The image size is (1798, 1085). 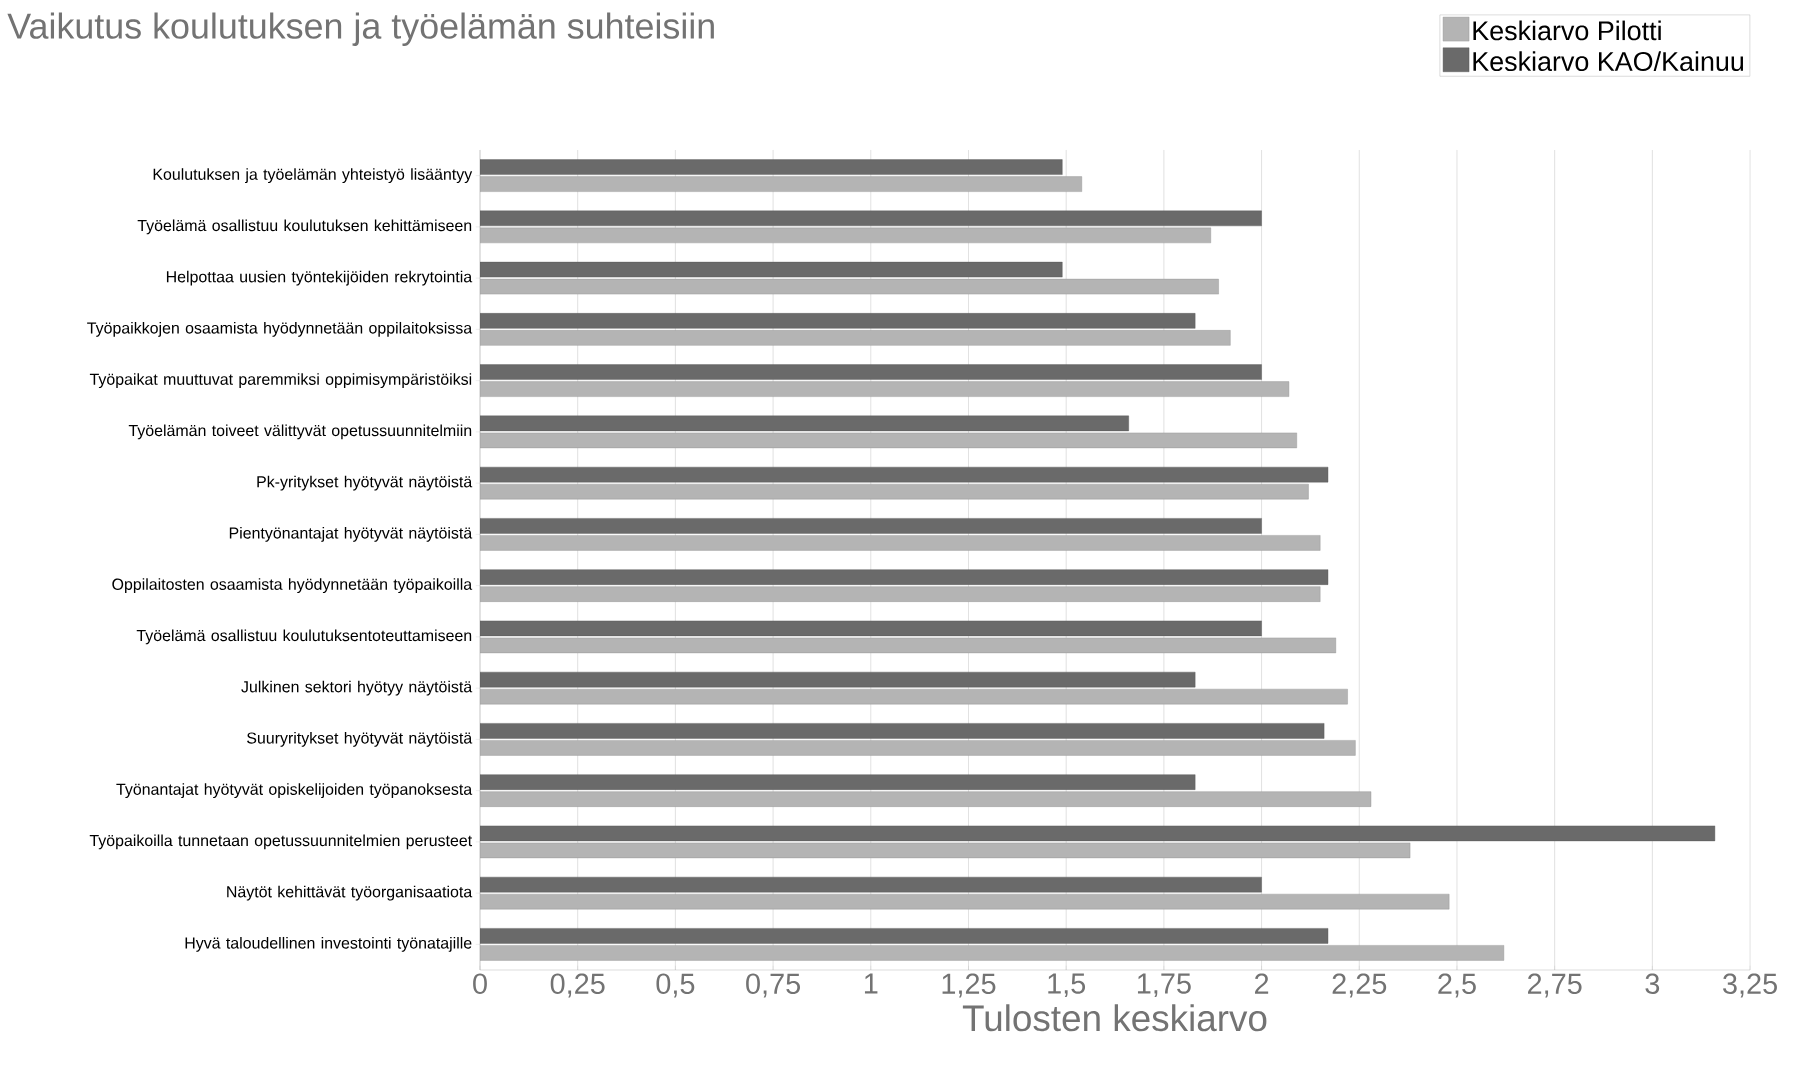 What do you see at coordinates (675, 985) in the screenshot?
I see `x-tick-label: 0,5` at bounding box center [675, 985].